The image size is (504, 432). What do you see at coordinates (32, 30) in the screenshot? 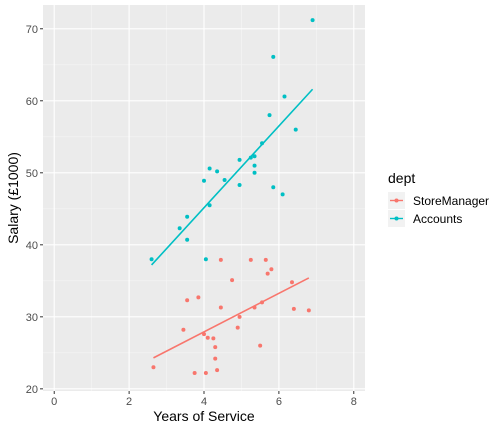
I see `y-tick-label: 70` at bounding box center [32, 30].